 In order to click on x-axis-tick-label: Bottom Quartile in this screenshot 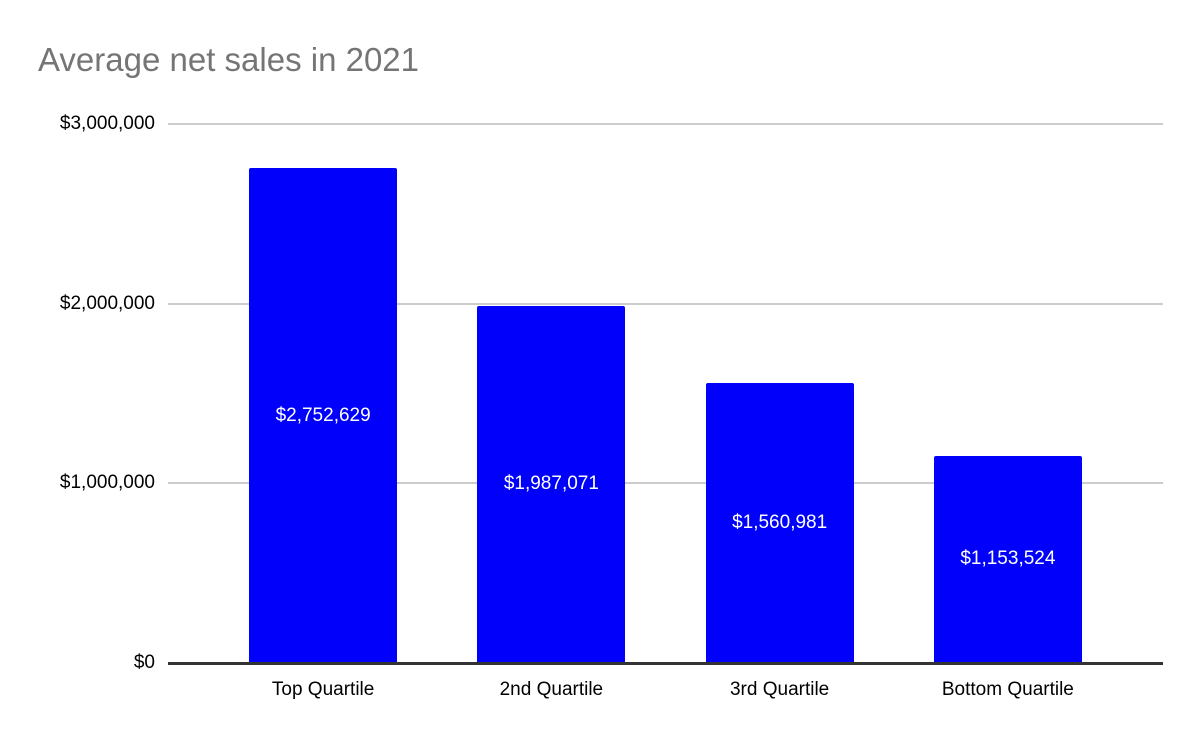, I will do `click(1007, 689)`.